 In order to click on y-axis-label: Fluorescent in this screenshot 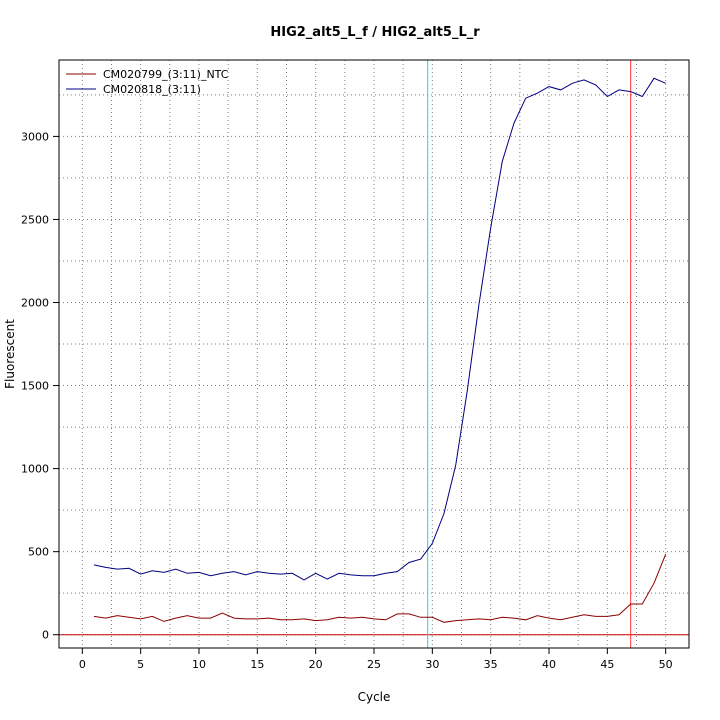, I will do `click(10, 354)`.